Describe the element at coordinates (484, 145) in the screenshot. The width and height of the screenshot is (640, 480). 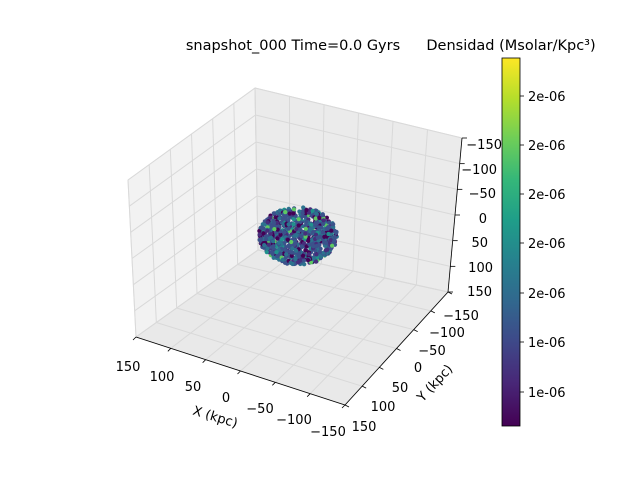
I see `z-tick-label: −150` at that location.